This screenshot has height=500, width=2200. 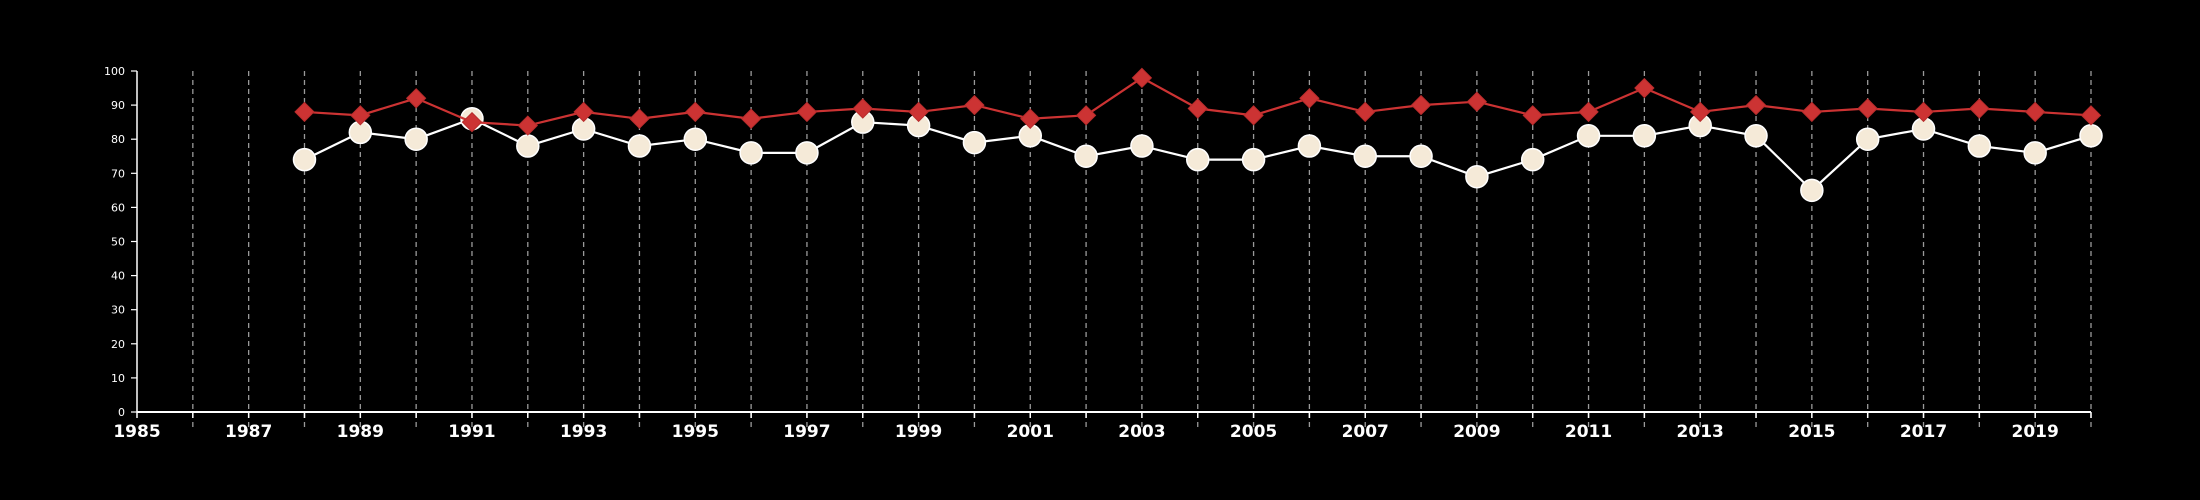 What do you see at coordinates (1365, 432) in the screenshot?
I see `x-tick-label: 2007` at bounding box center [1365, 432].